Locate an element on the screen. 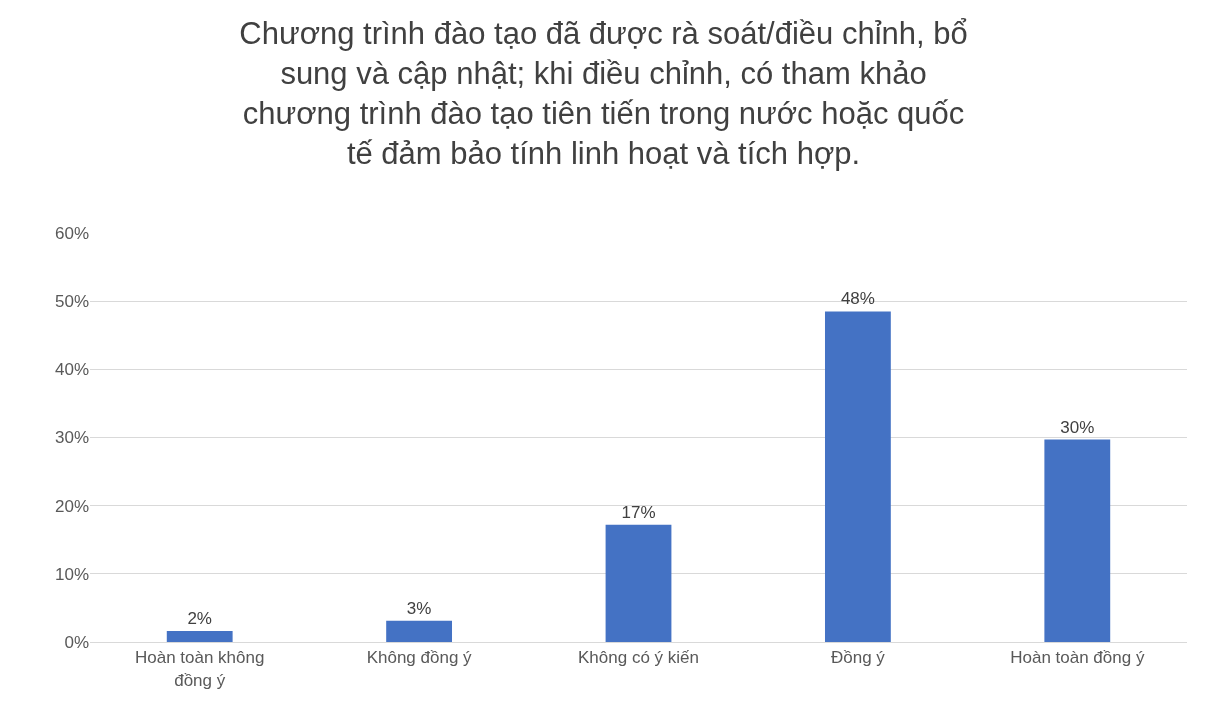  data-label: 30% is located at coordinates (1077, 427).